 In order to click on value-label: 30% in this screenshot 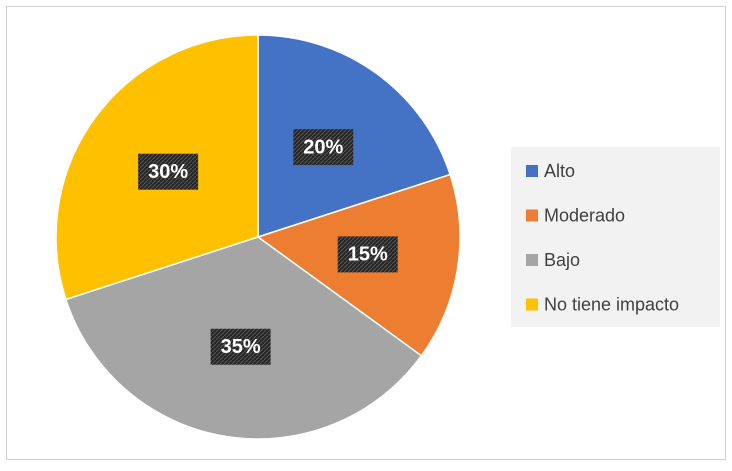, I will do `click(168, 172)`.